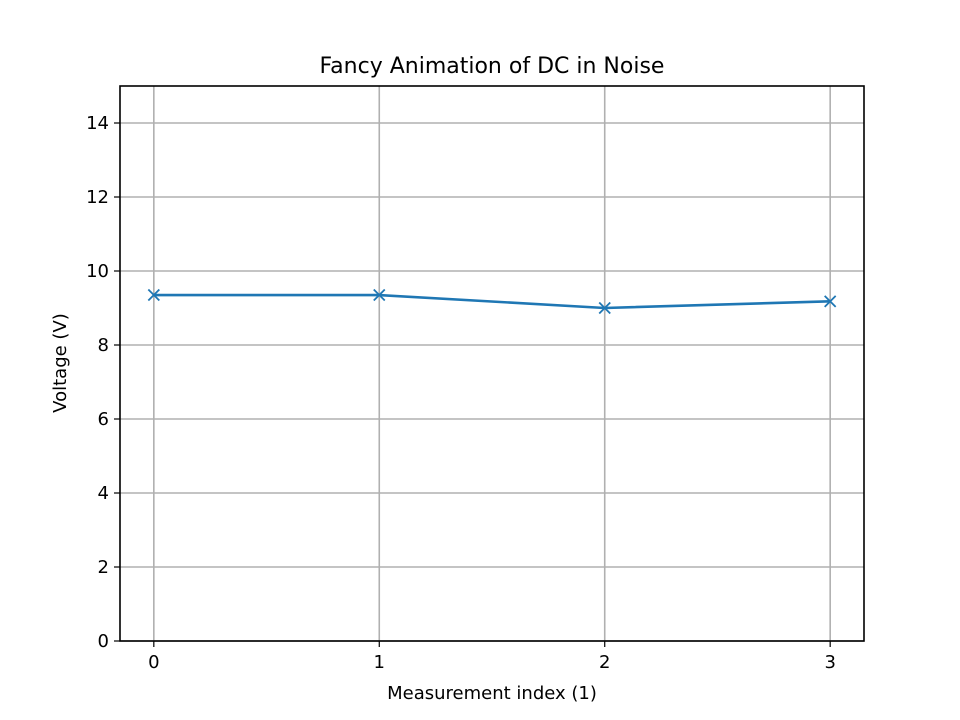 The height and width of the screenshot is (720, 960). Describe the element at coordinates (103, 641) in the screenshot. I see `y-tick-label: 0` at that location.